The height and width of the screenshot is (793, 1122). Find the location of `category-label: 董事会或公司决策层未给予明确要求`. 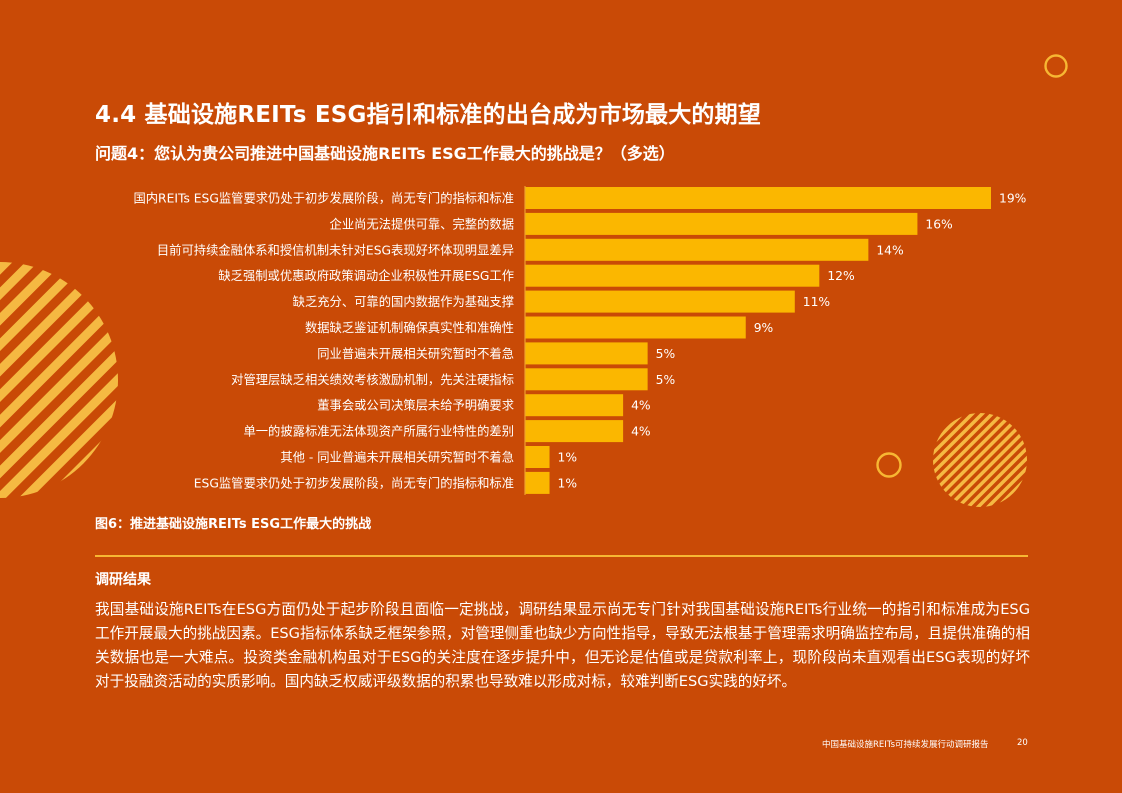

category-label: 董事会或公司决策层未给予明确要求 is located at coordinates (415, 405).